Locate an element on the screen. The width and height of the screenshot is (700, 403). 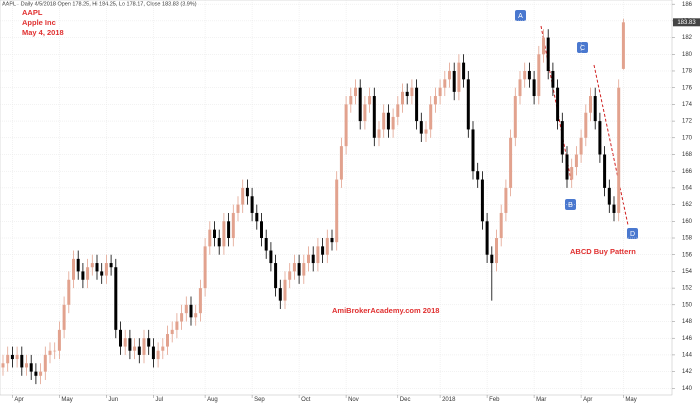
y-tick-label: 158 is located at coordinates (687, 239).